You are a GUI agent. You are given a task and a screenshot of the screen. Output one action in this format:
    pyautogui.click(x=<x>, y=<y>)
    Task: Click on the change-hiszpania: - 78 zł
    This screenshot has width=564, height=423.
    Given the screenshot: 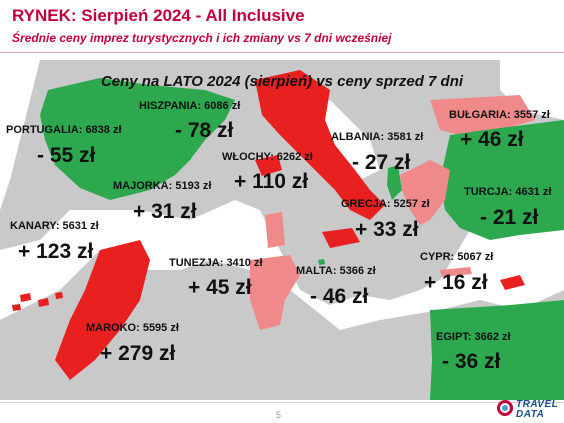 What is the action you would take?
    pyautogui.click(x=204, y=130)
    